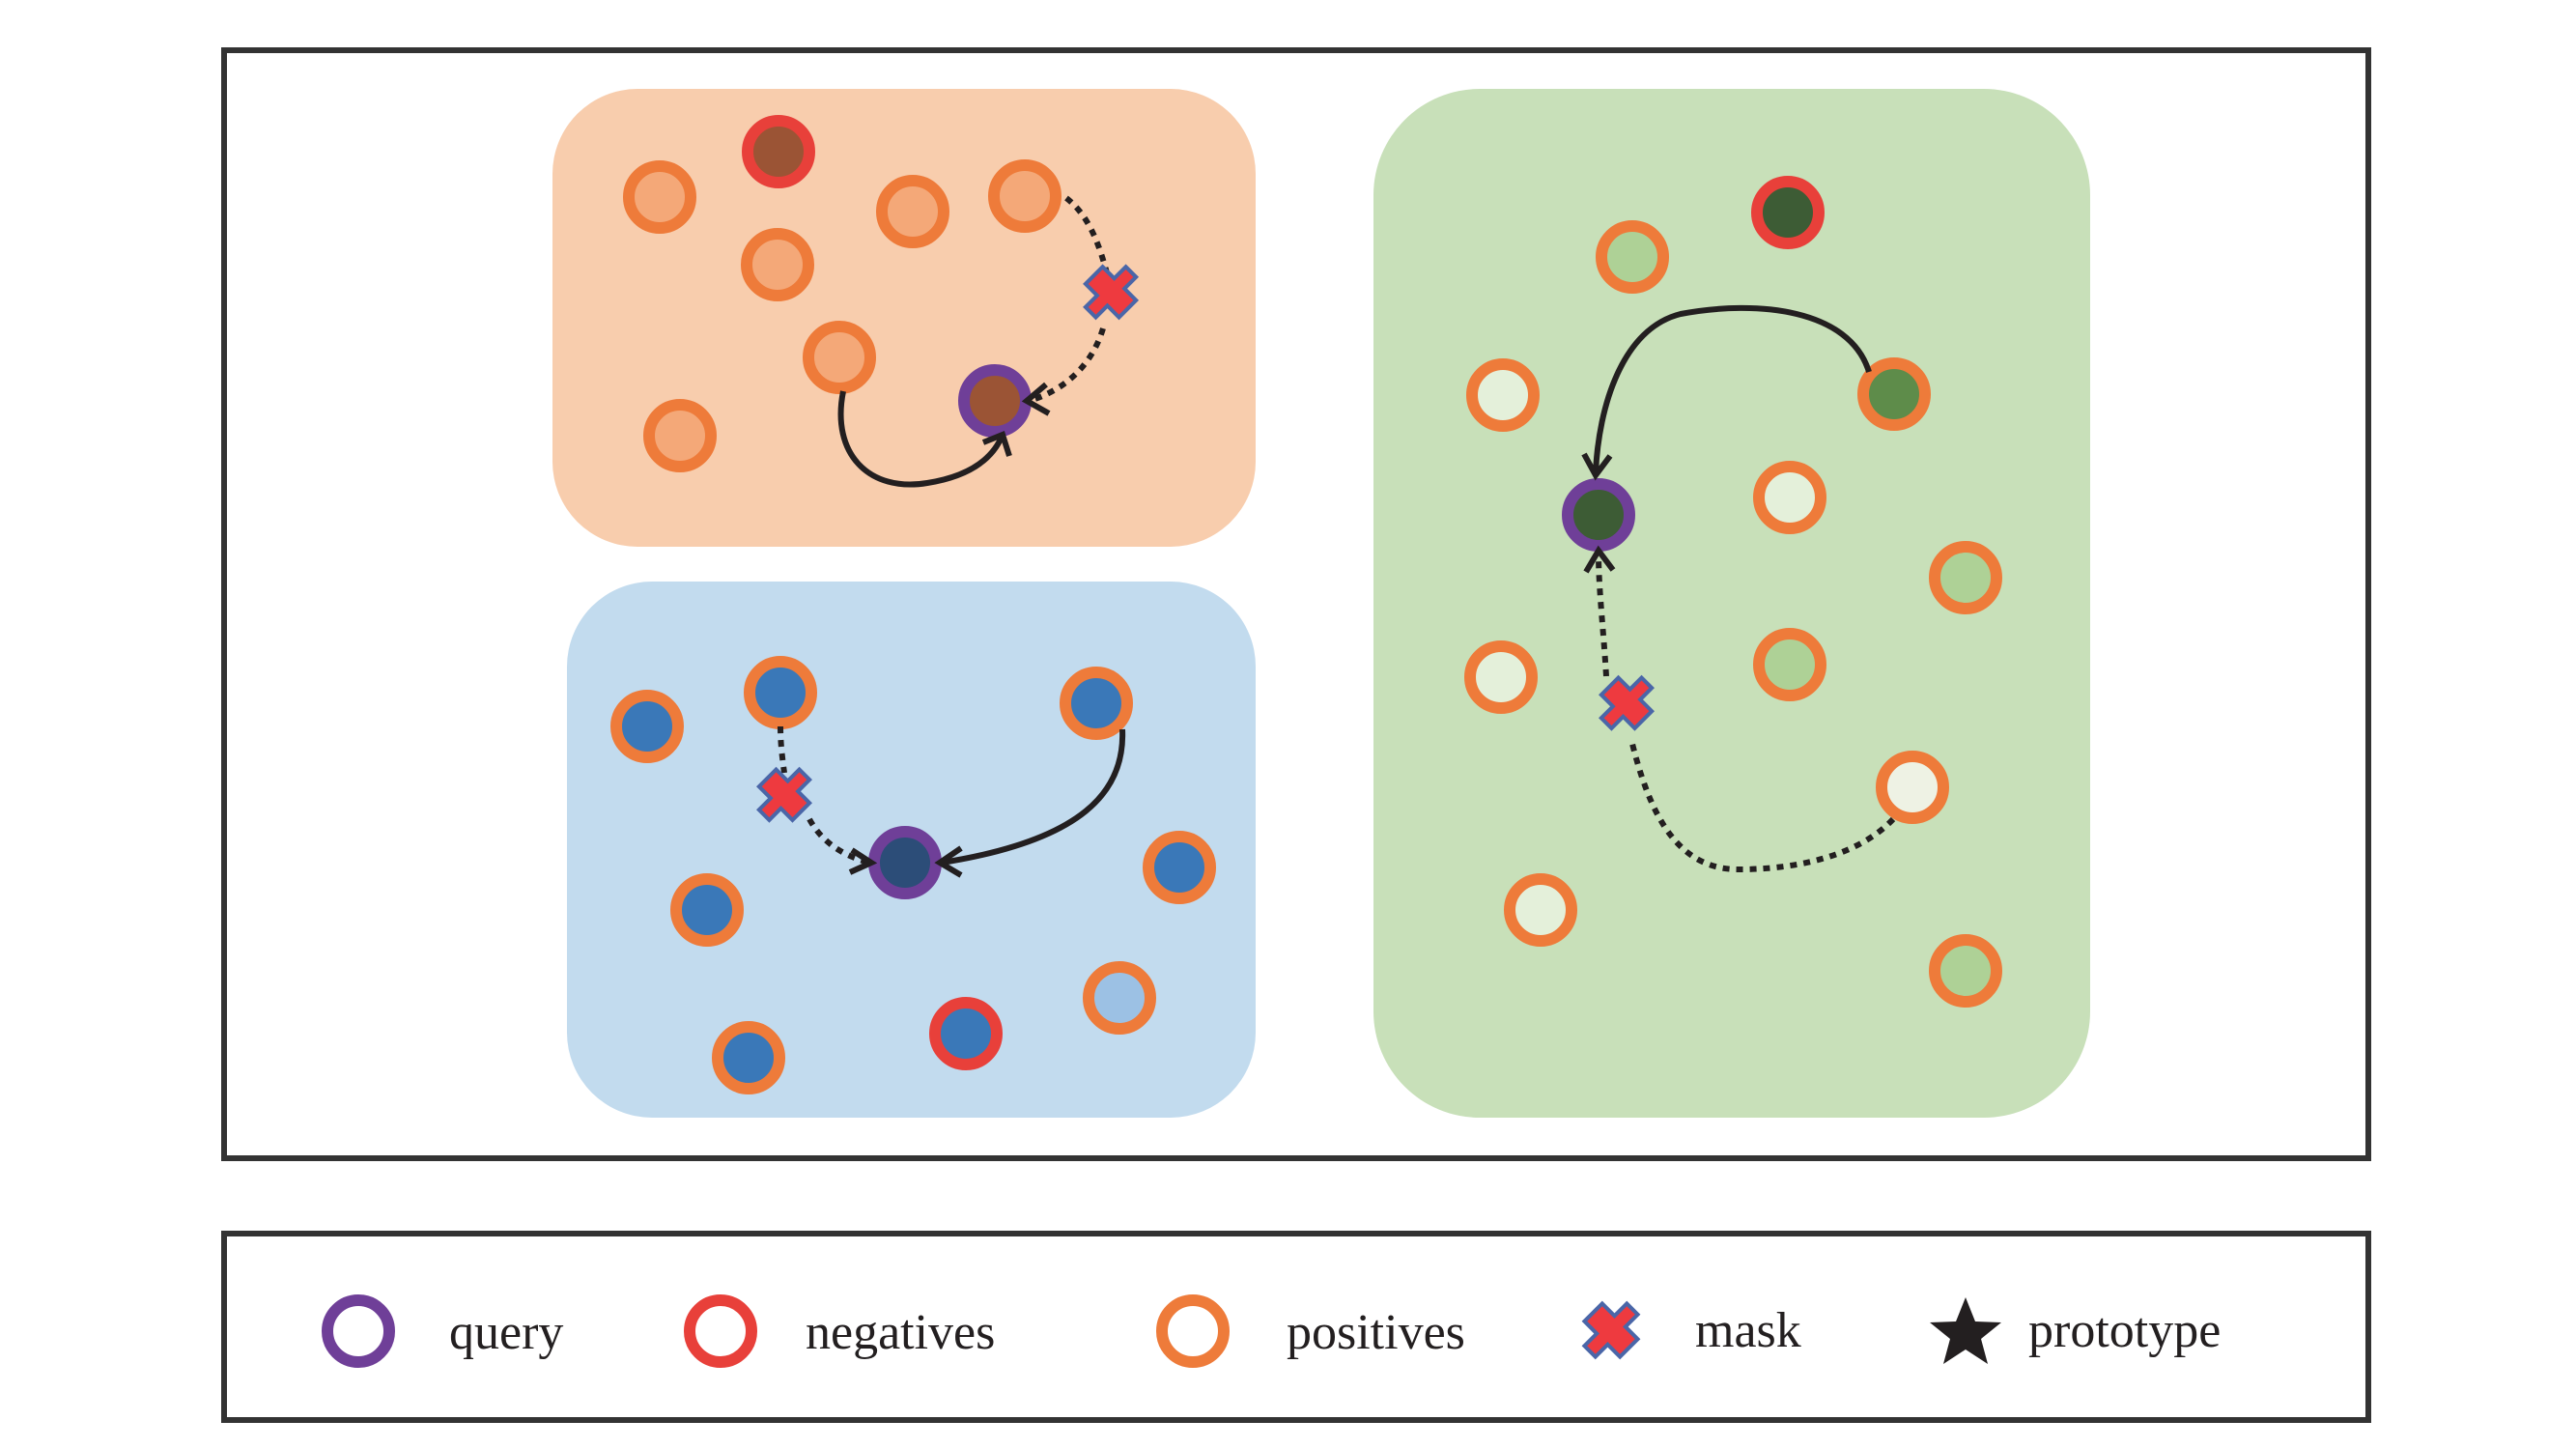 The height and width of the screenshot is (1449, 2576). I want to click on star-icon, so click(1965, 1330).